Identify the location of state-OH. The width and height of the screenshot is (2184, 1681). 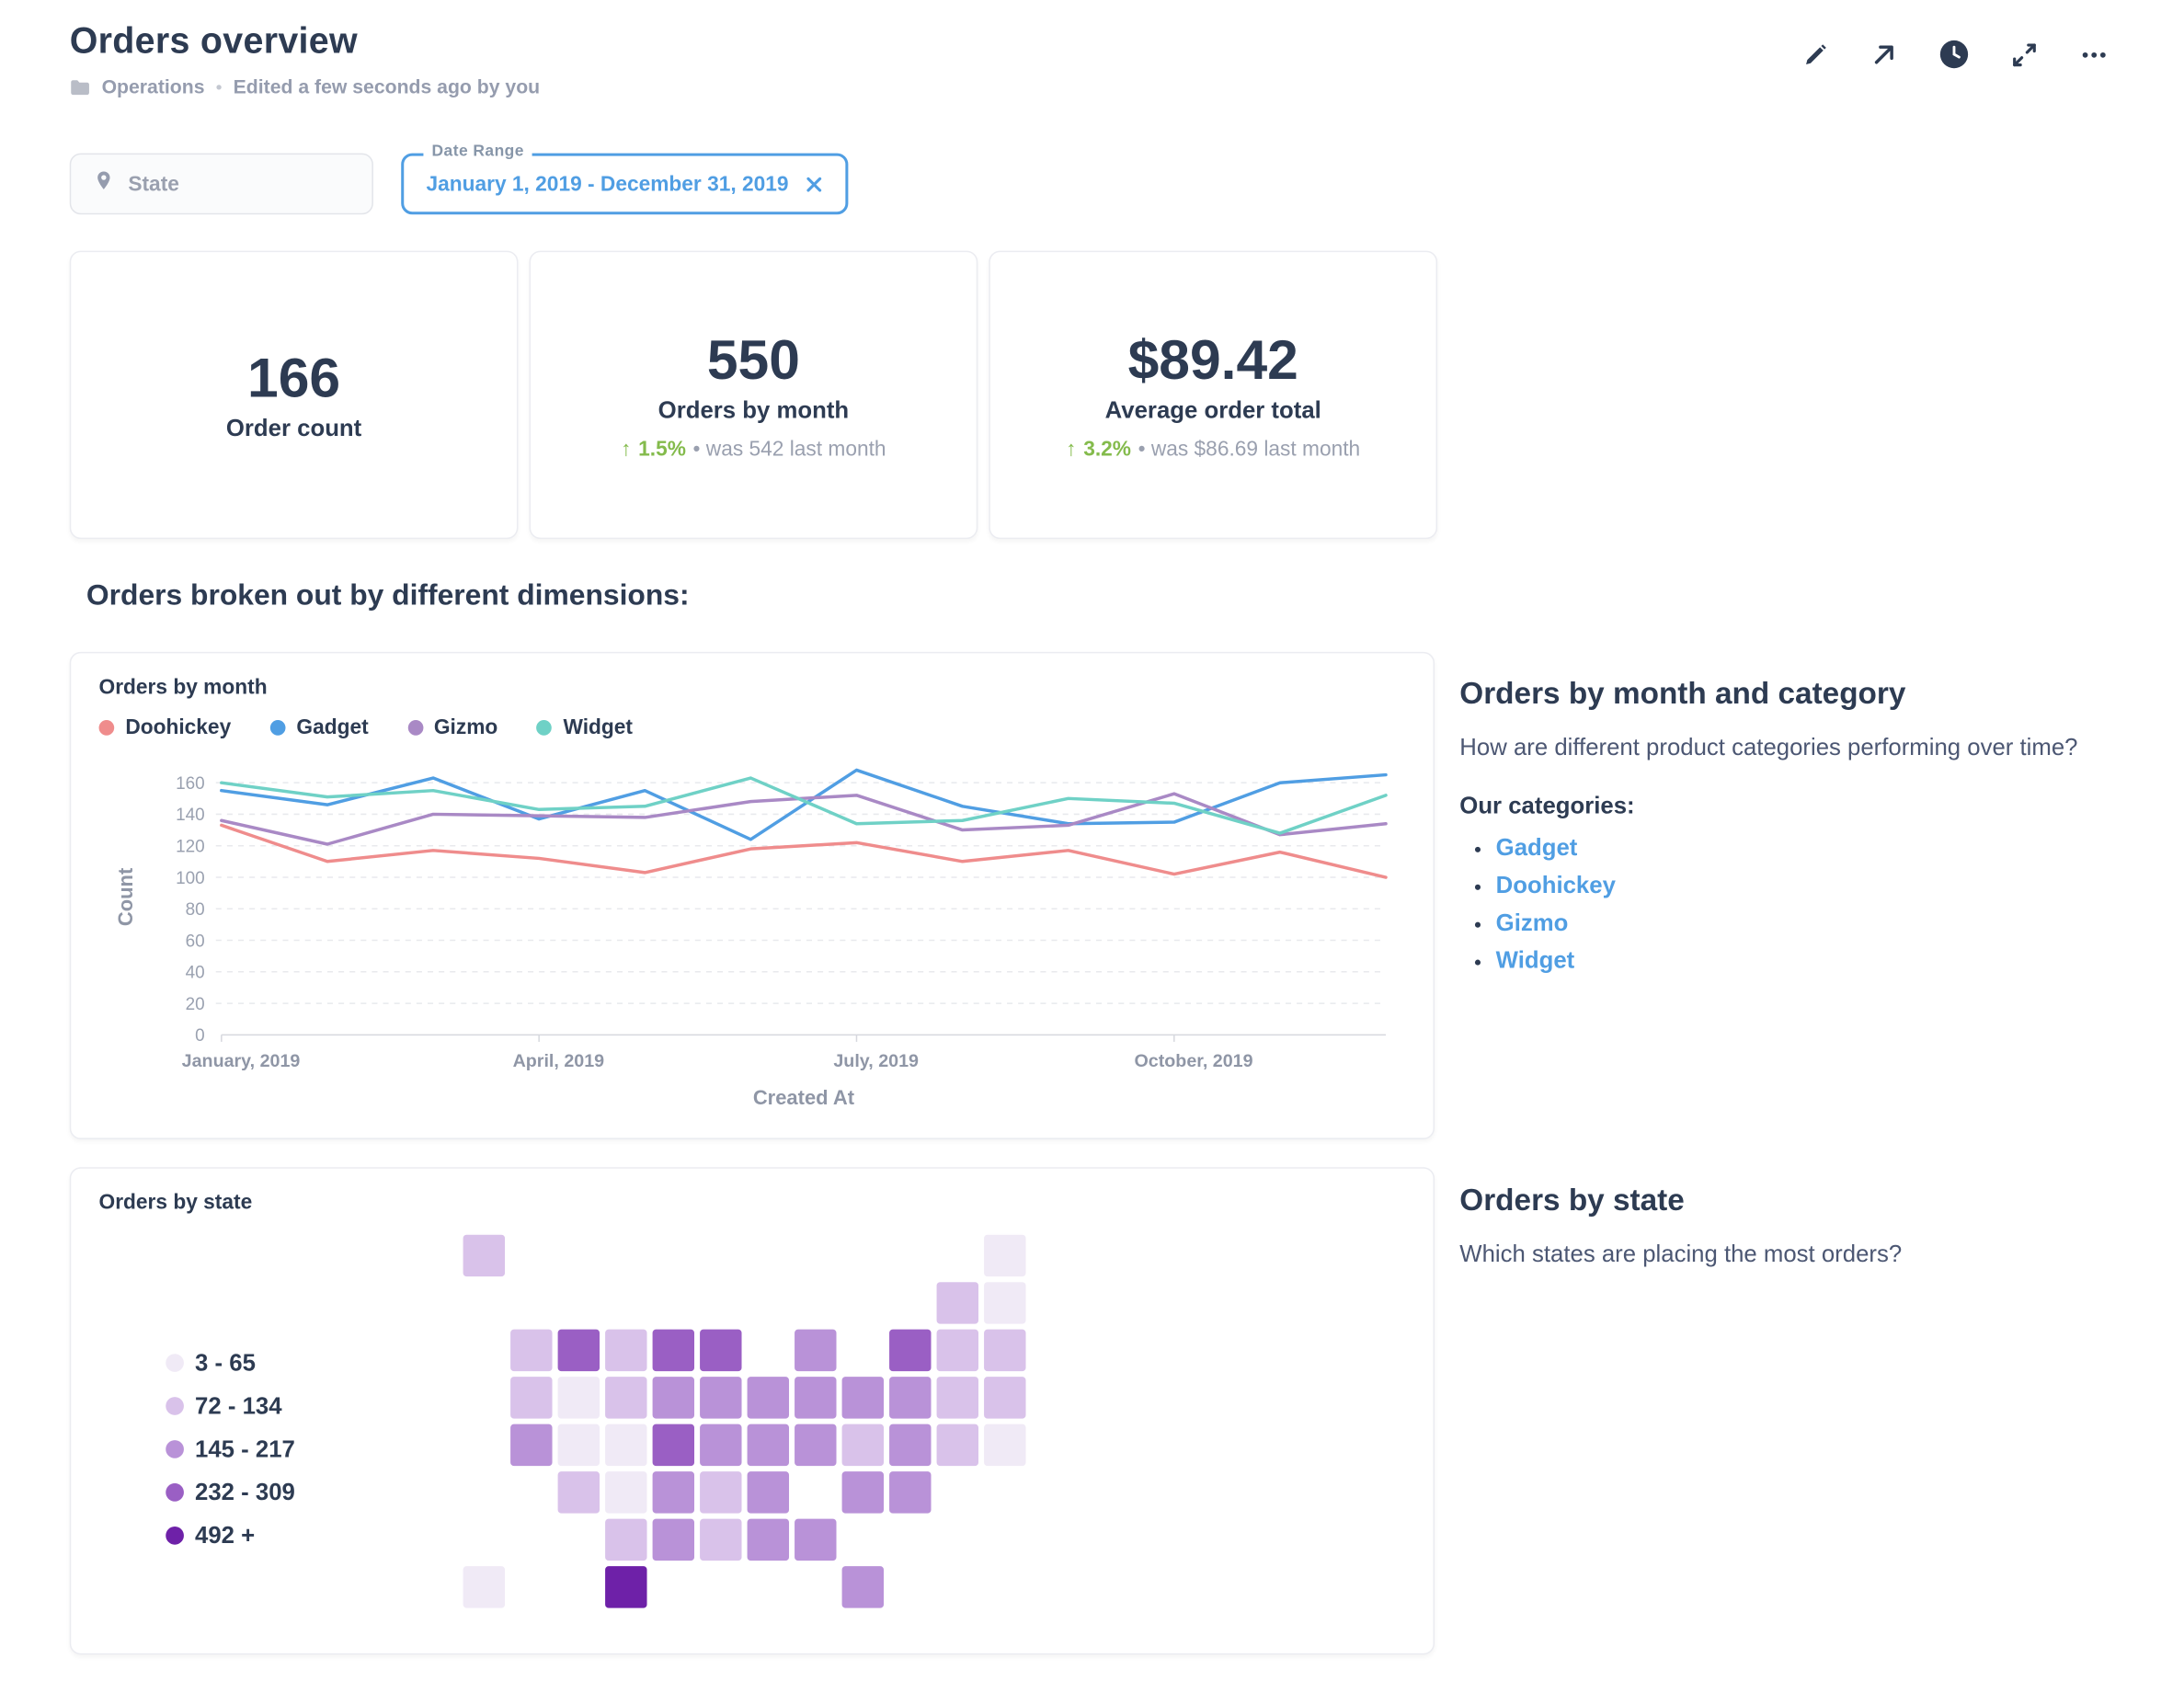
(863, 1398).